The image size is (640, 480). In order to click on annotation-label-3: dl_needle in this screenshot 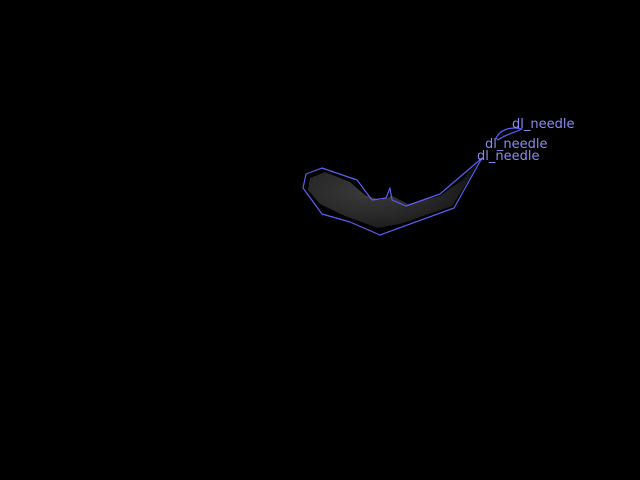, I will do `click(508, 156)`.